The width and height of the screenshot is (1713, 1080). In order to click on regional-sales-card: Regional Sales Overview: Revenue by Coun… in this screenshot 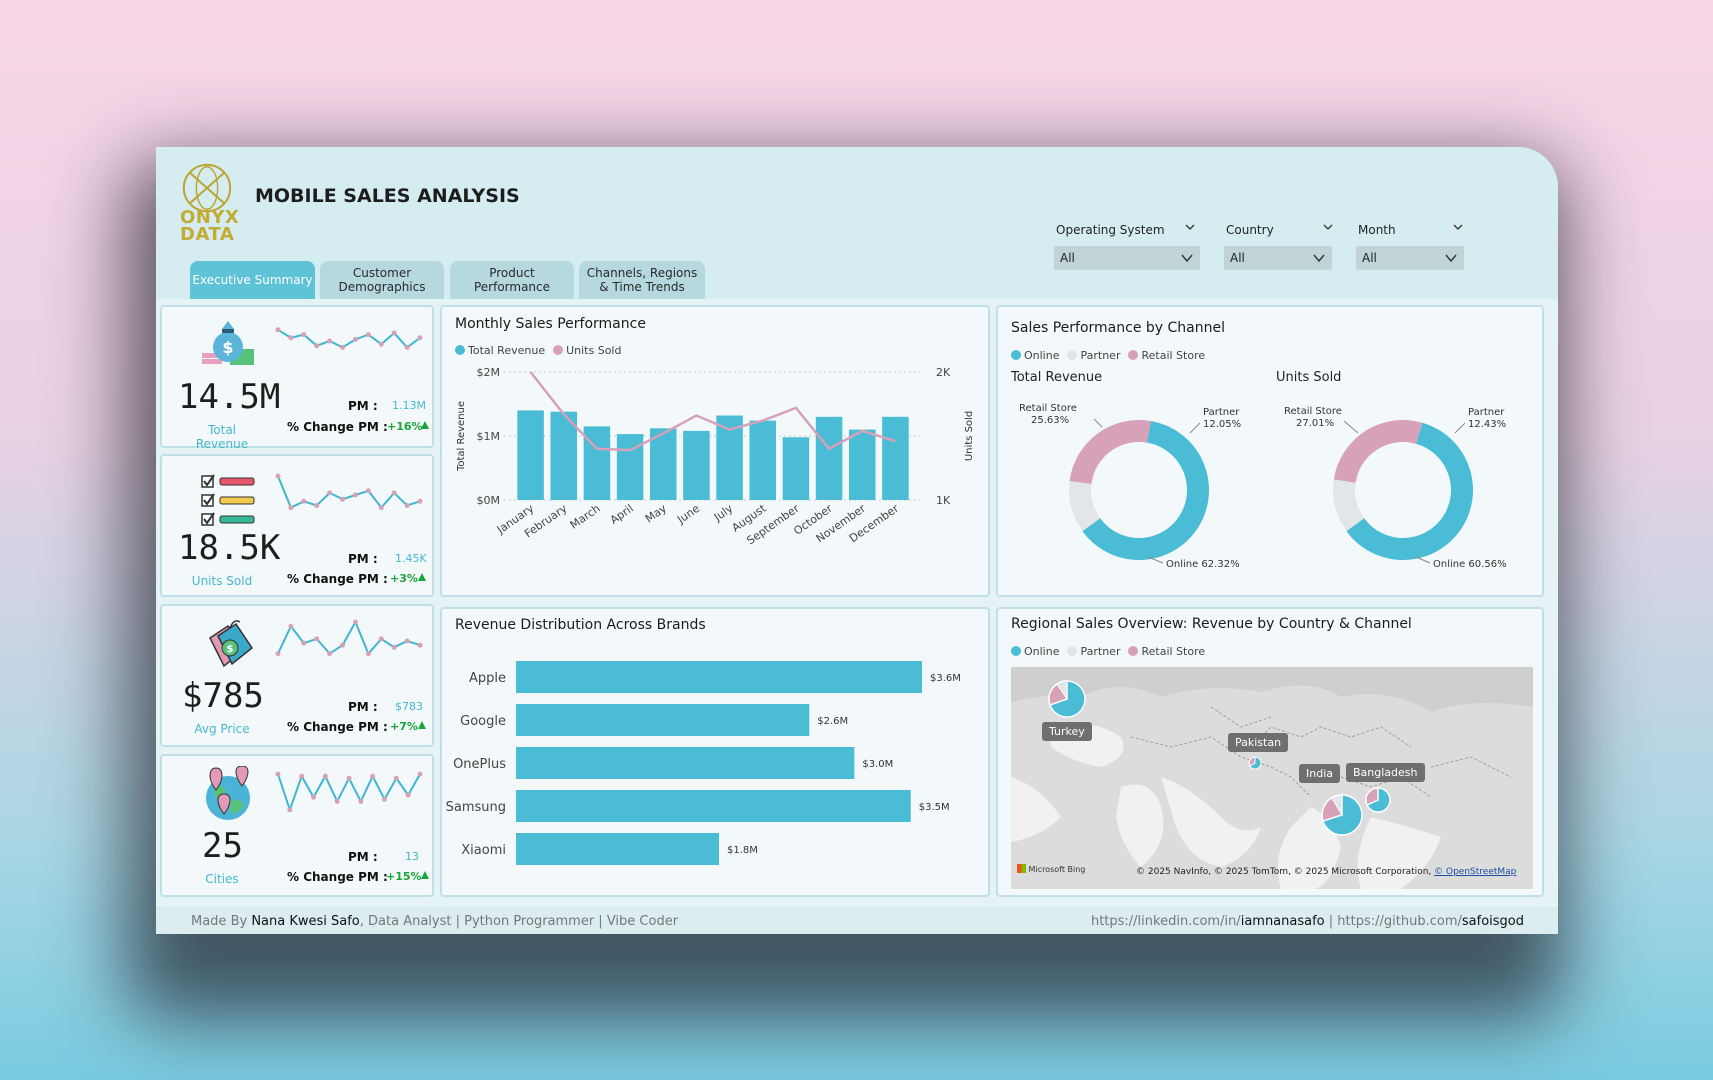, I will do `click(1270, 752)`.